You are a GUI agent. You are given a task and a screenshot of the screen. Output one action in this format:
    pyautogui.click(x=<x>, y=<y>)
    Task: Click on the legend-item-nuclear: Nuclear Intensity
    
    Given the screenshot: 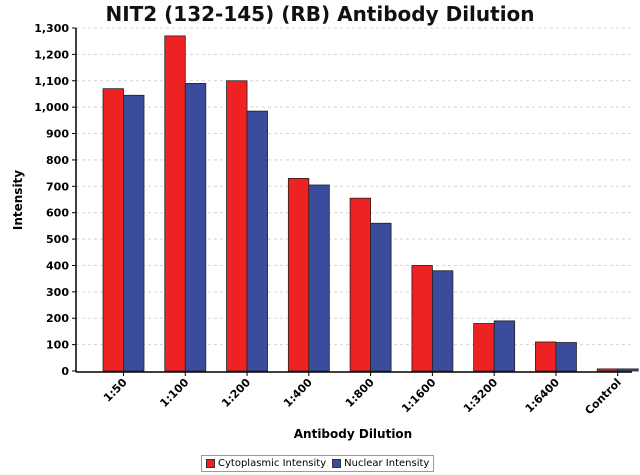 What is the action you would take?
    pyautogui.click(x=380, y=463)
    